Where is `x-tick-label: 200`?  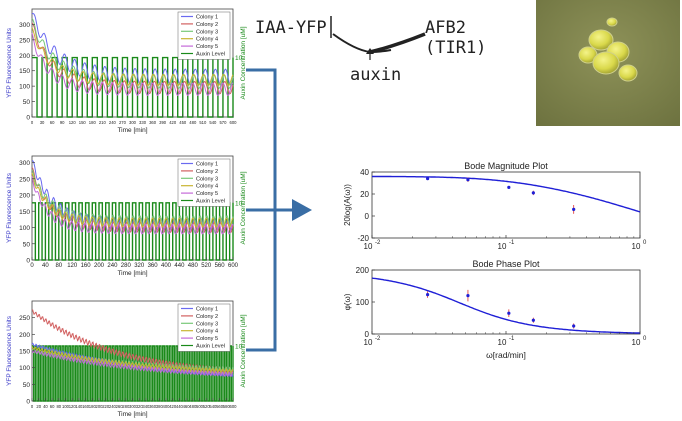 x-tick-label: 200 is located at coordinates (100, 406).